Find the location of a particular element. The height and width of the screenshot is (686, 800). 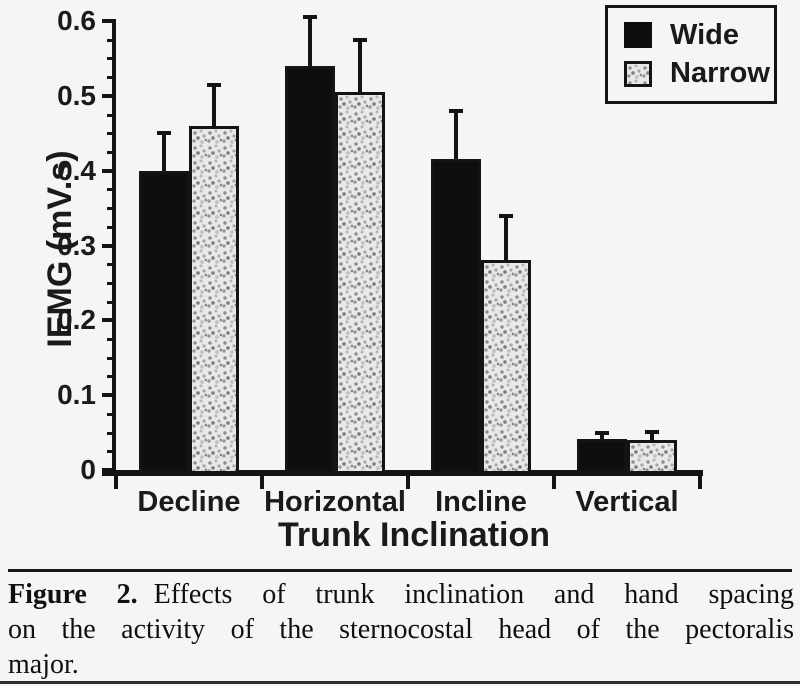

legend-item-wide: Wide is located at coordinates (699, 35).